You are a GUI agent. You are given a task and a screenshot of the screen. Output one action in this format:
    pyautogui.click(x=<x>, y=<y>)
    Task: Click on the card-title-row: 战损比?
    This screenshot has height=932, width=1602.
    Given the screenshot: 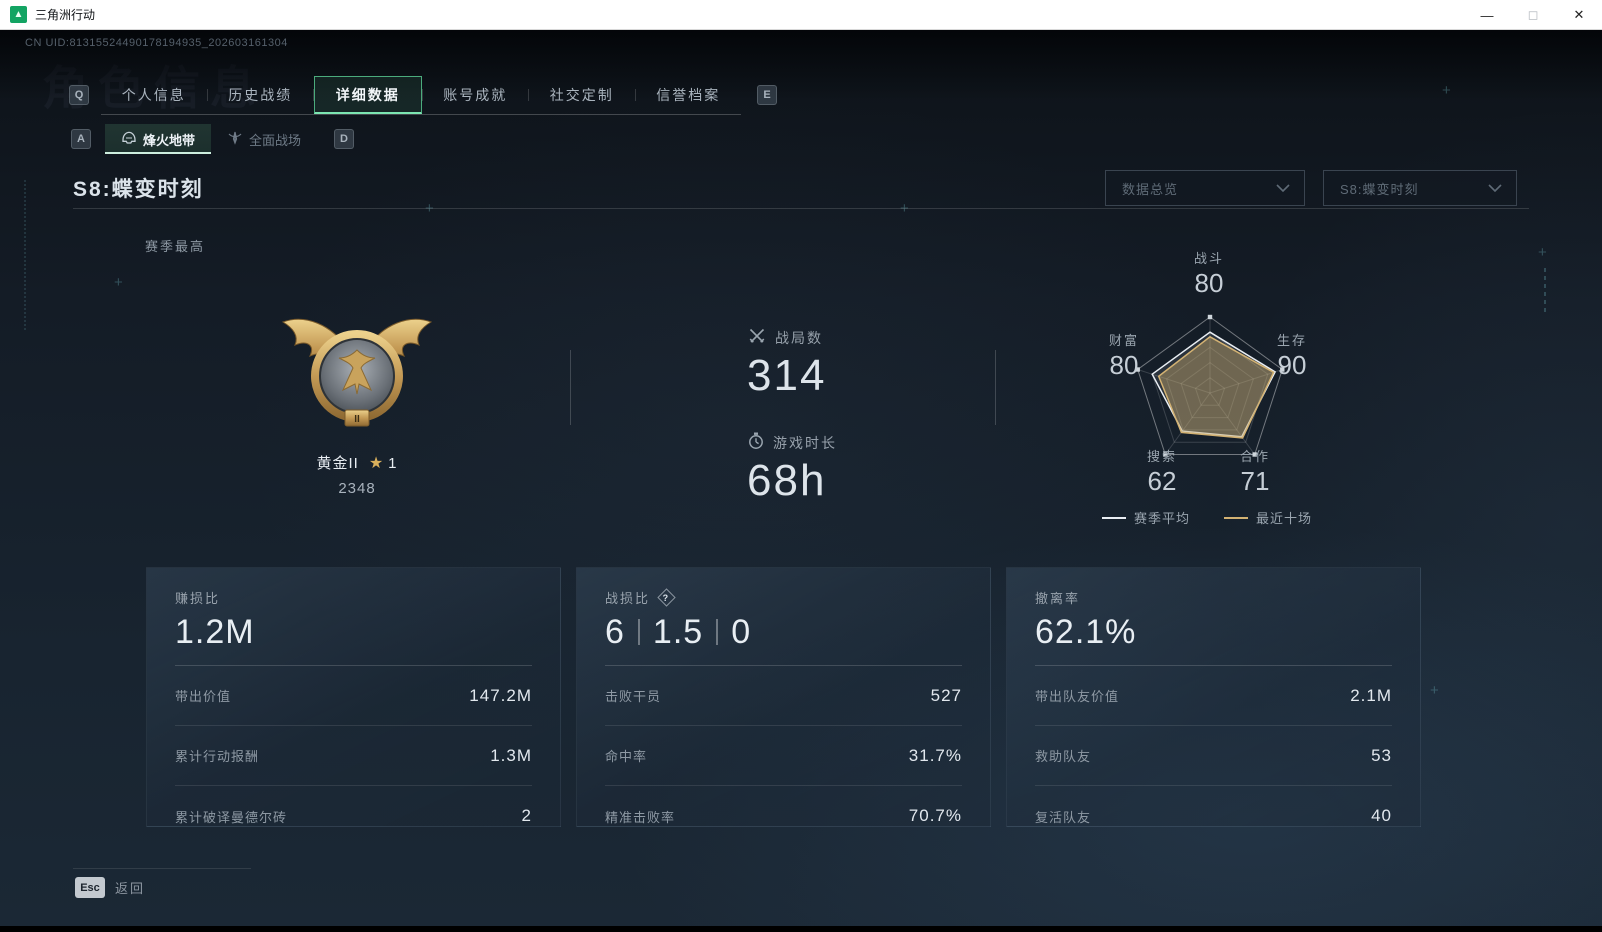 What is the action you would take?
    pyautogui.click(x=783, y=597)
    